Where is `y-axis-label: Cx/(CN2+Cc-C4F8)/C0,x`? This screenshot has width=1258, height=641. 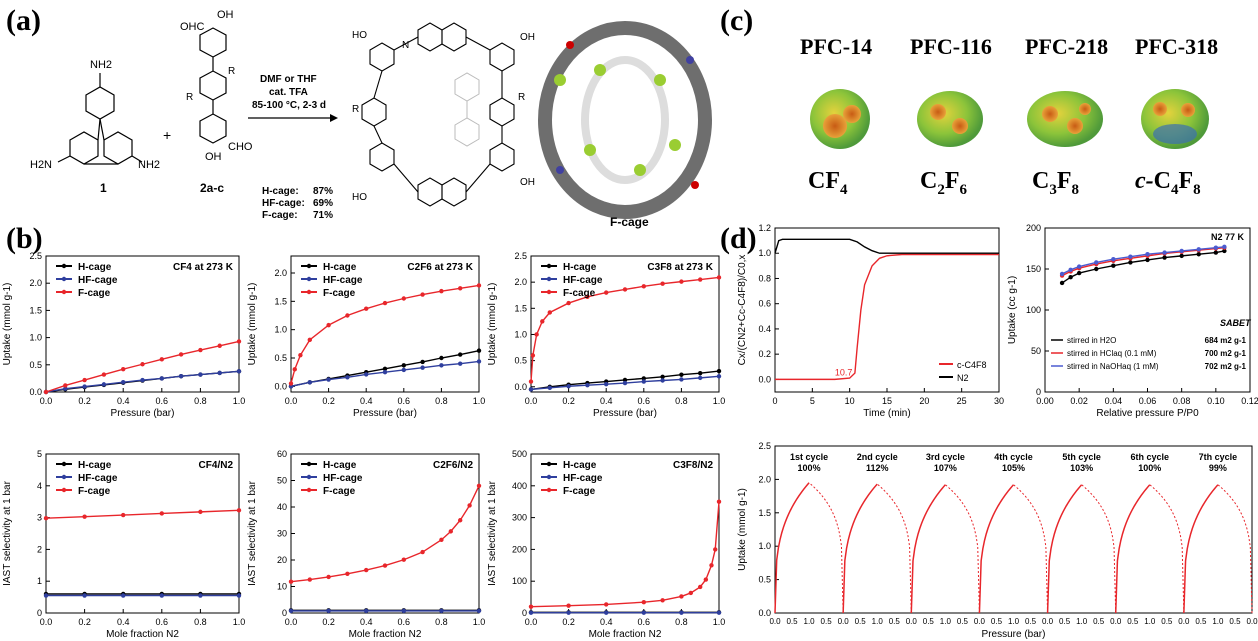
y-axis-label: Cx/(CN2+Cc-C4F8)/C0,x is located at coordinates (742, 310).